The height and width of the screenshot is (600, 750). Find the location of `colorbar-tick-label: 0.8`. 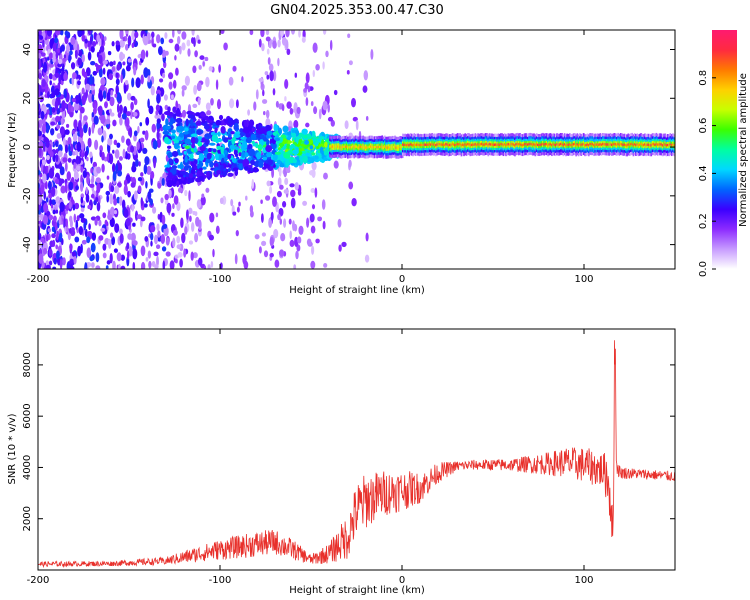

colorbar-tick-label: 0.8 is located at coordinates (703, 78).